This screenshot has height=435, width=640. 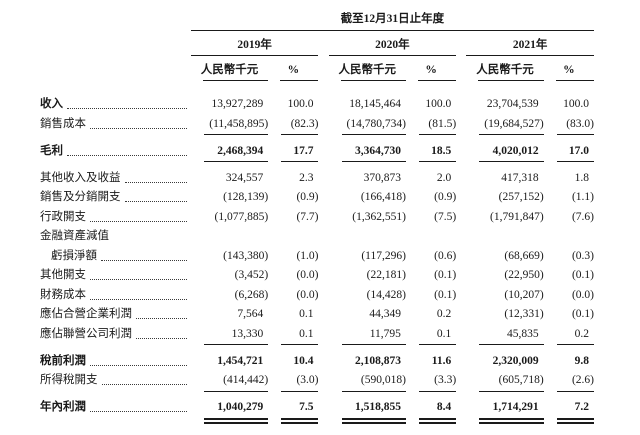 I want to click on row-label-cell: 其他開支, so click(x=115, y=276).